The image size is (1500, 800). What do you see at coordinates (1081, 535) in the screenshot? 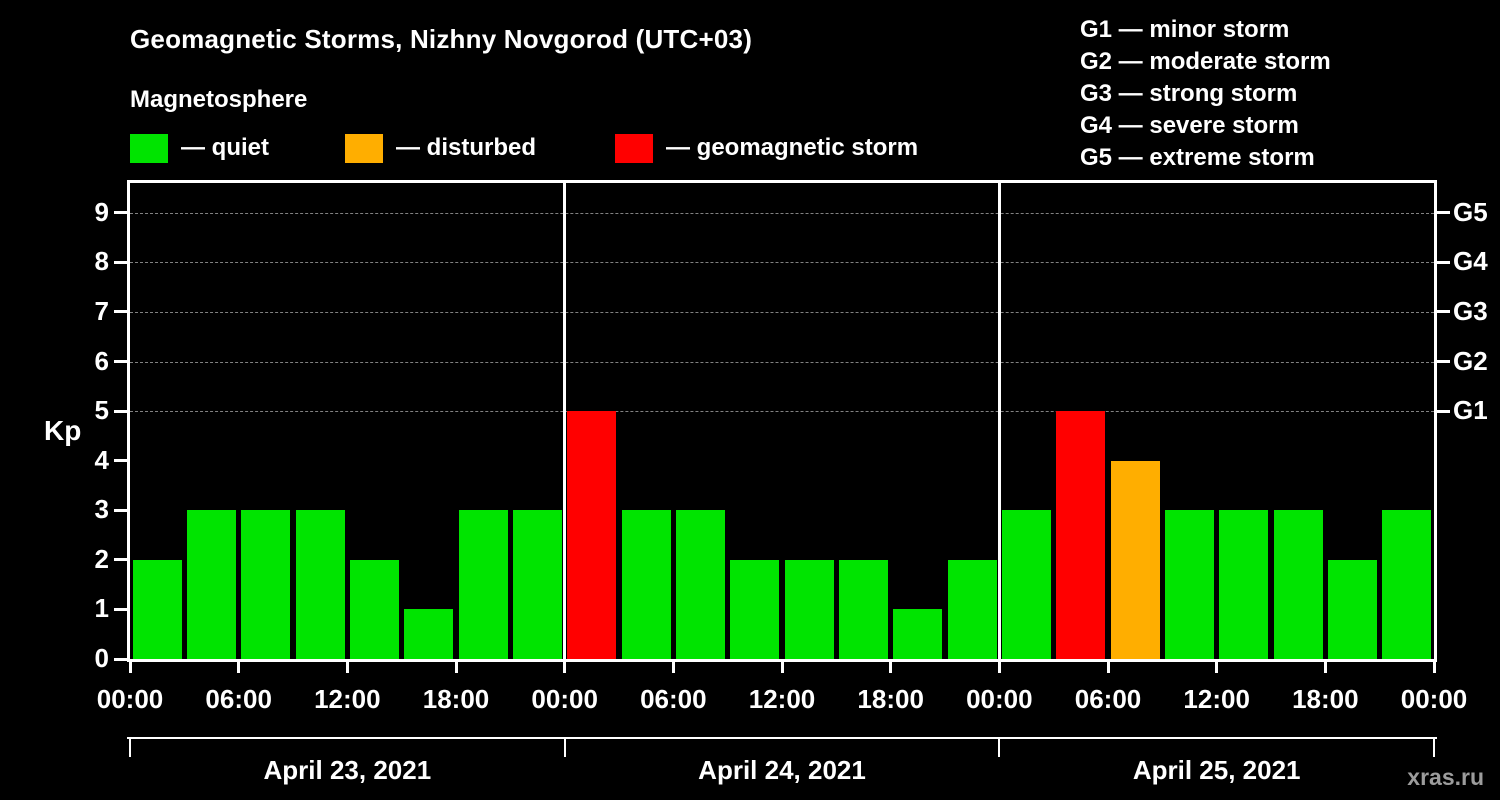
I see `kp-bar-storm` at bounding box center [1081, 535].